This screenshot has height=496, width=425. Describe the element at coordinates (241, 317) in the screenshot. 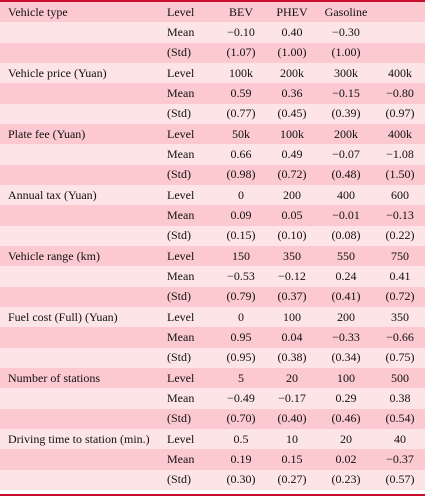

I see `cell-value: 0` at that location.